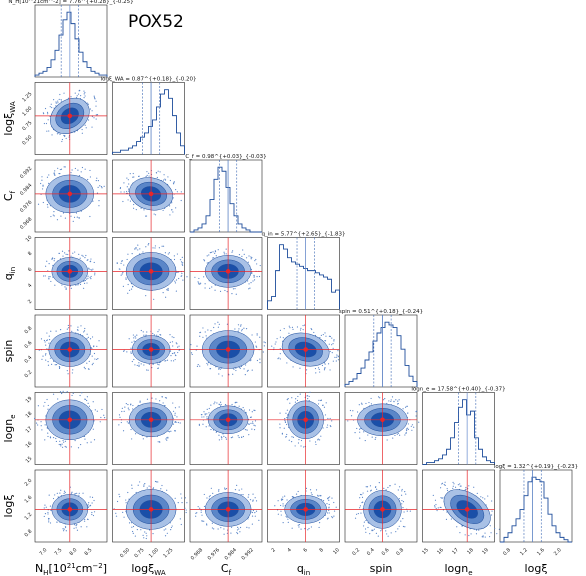 This screenshot has height=576, width=586. What do you see at coordinates (70, 116) in the screenshot?
I see `median-marker` at bounding box center [70, 116].